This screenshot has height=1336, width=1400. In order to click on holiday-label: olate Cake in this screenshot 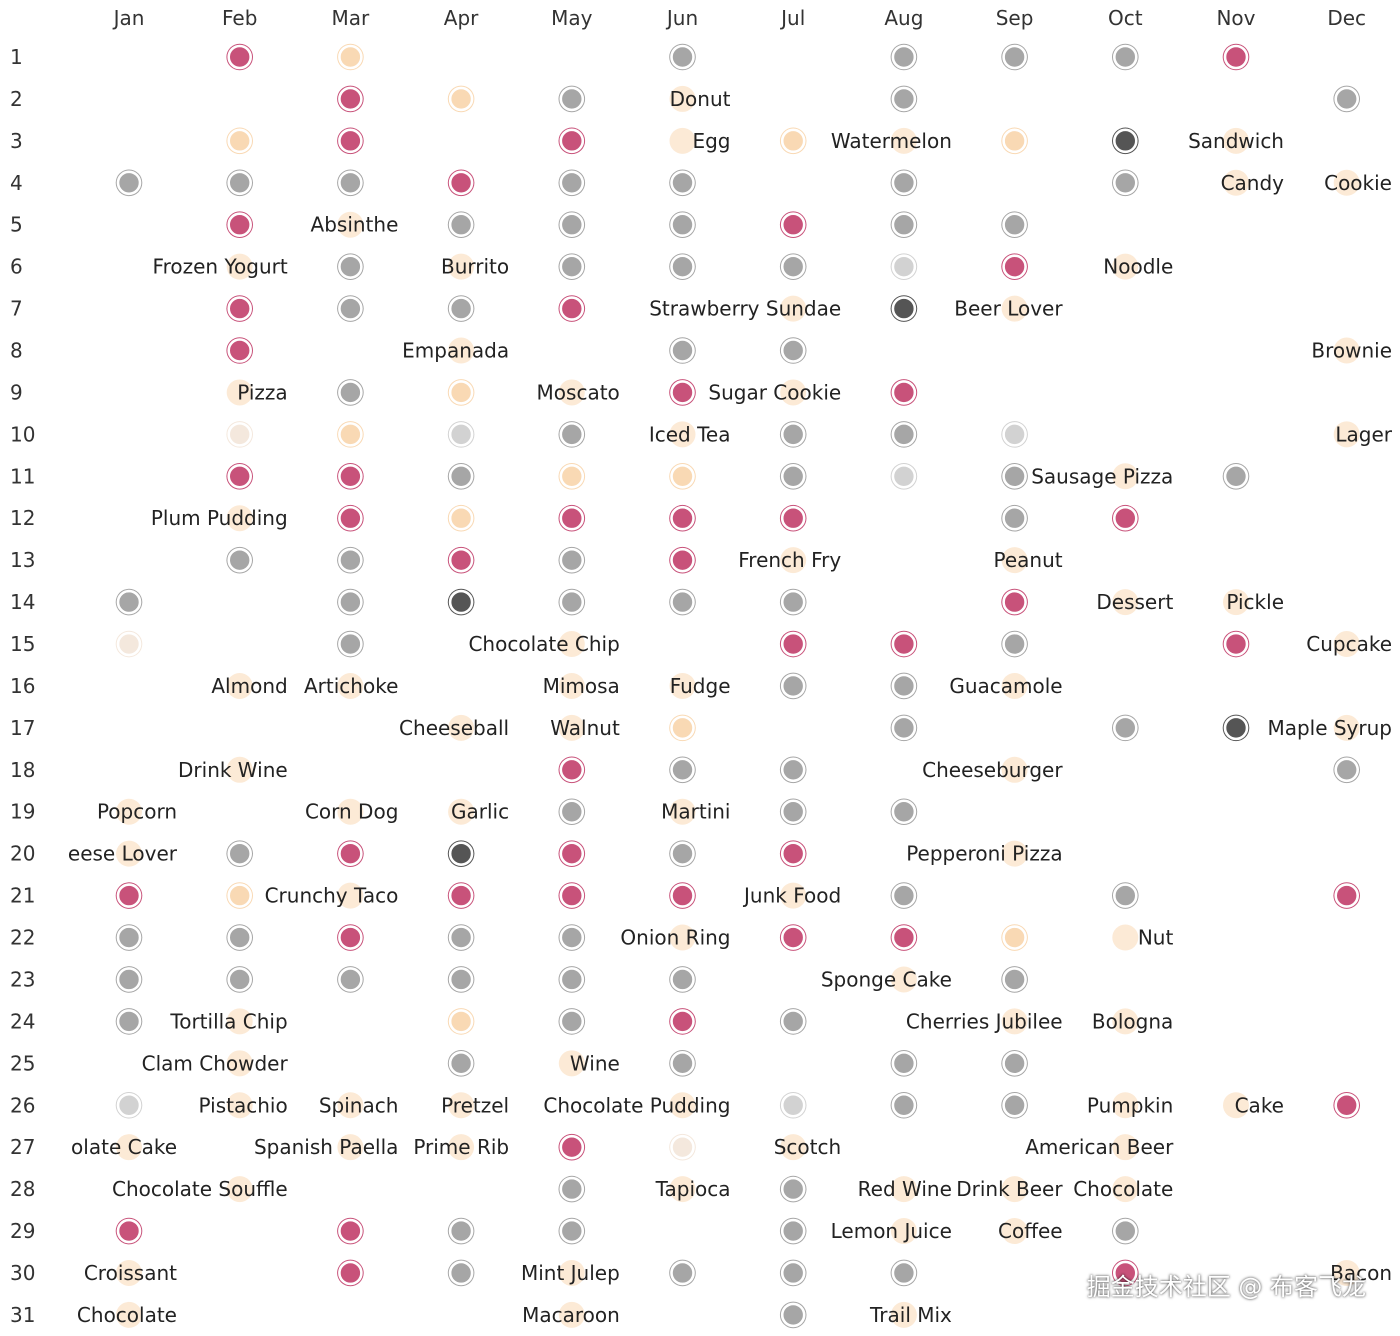, I will do `click(124, 1147)`.